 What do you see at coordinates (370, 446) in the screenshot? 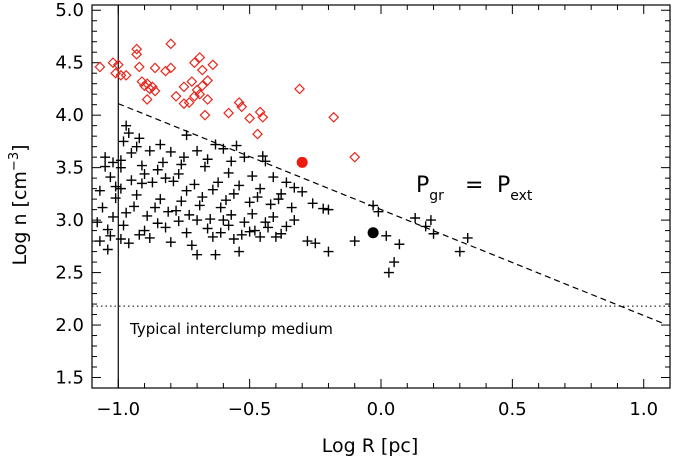
I see `x-axis-label: Log R [pc]` at bounding box center [370, 446].